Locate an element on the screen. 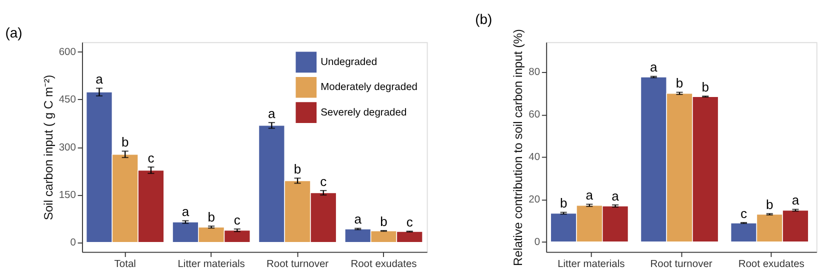 The image size is (822, 279). y-tick-label: 80 is located at coordinates (534, 72).